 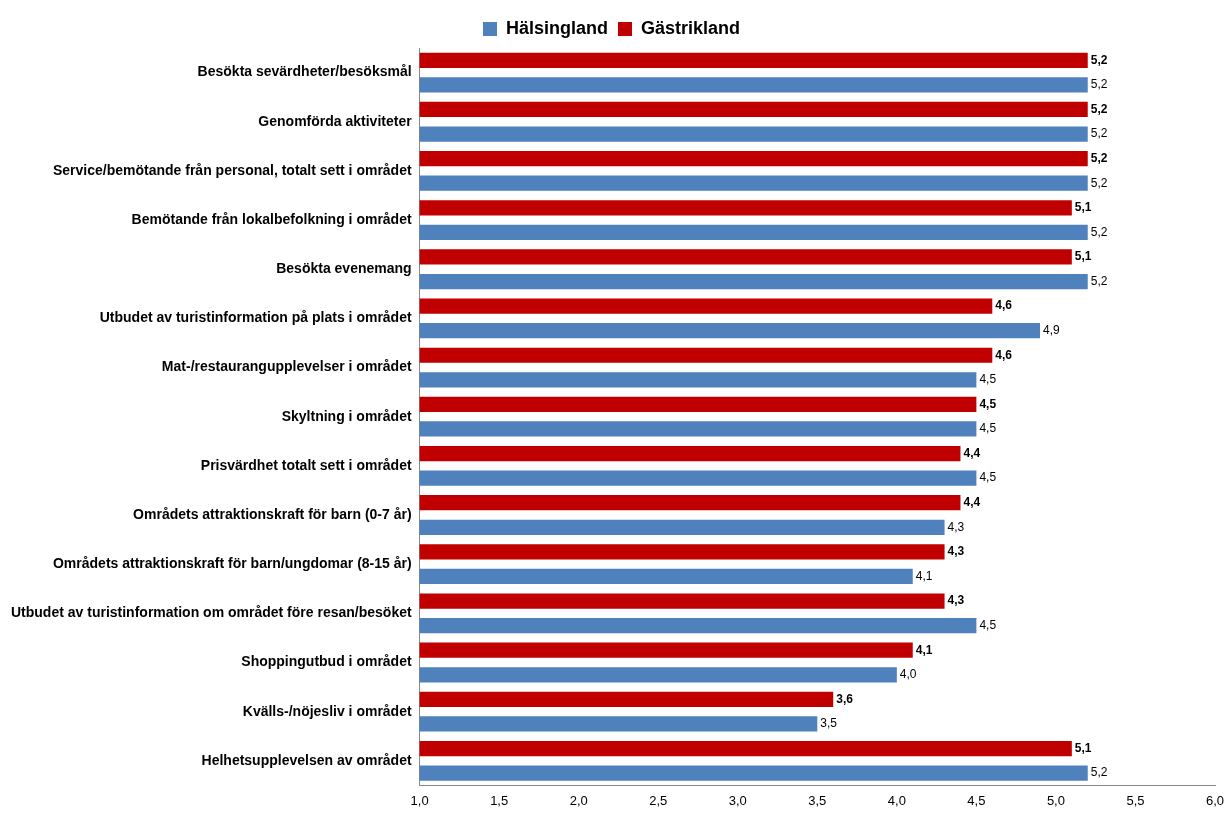 I want to click on y-tick-label: Genomförda aktiviteter, so click(x=335, y=120).